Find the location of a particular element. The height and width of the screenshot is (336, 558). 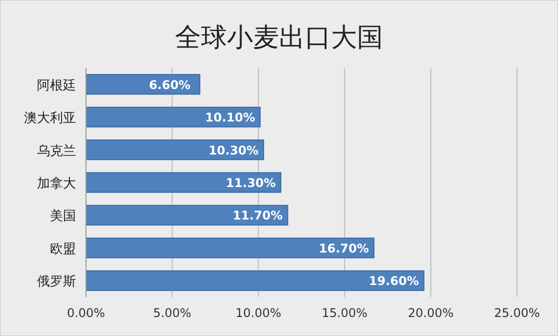

data-label: 16.70% is located at coordinates (343, 248).